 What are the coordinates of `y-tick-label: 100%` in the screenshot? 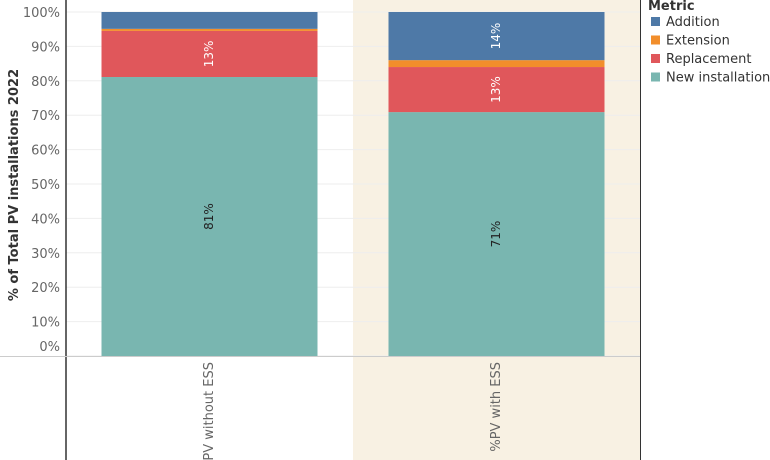 It's located at (41, 13).